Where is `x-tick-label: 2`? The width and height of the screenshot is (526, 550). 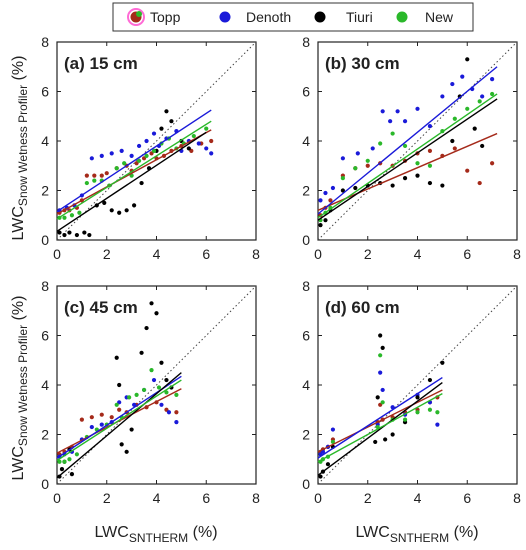 x-tick-label: 2 is located at coordinates (368, 254).